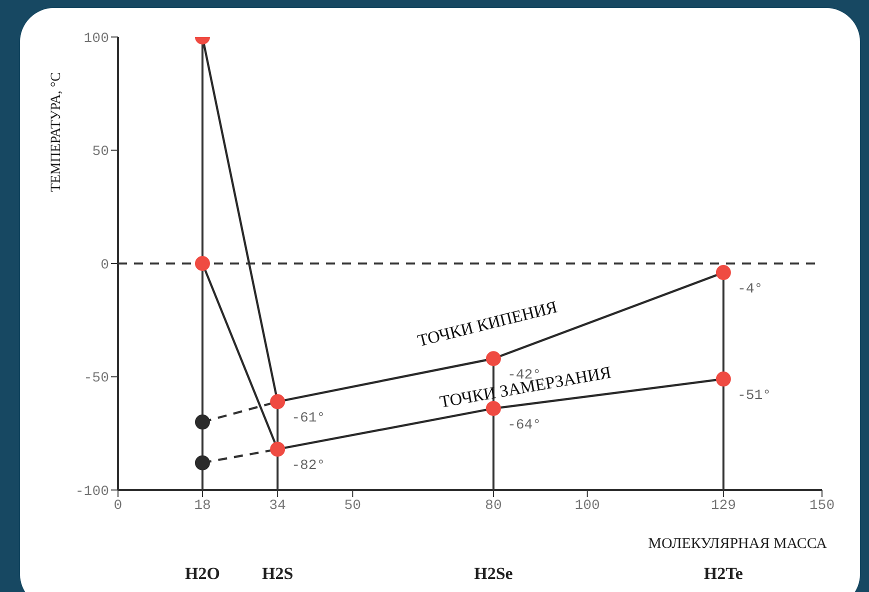 The image size is (869, 592). What do you see at coordinates (724, 573) in the screenshot?
I see `text: H2Te` at bounding box center [724, 573].